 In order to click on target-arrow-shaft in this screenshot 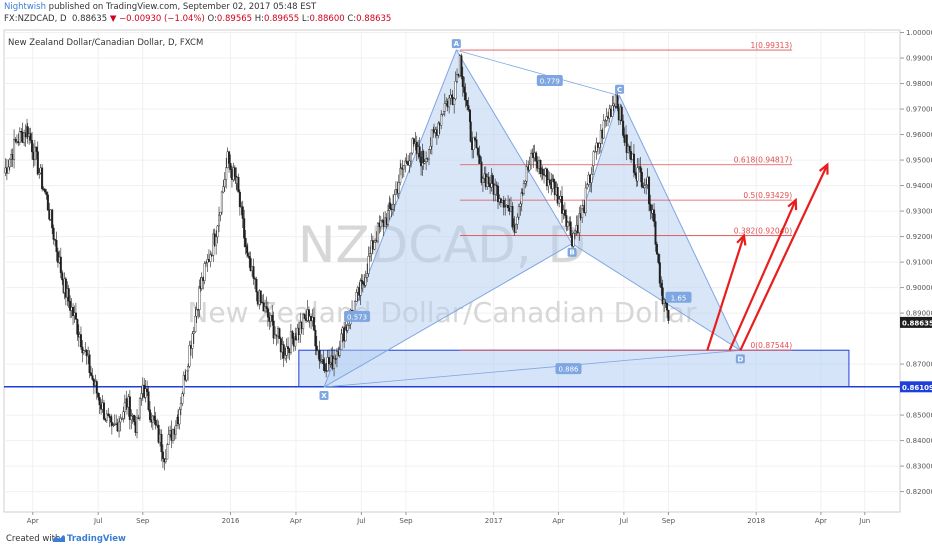, I will do `click(762, 275)`.